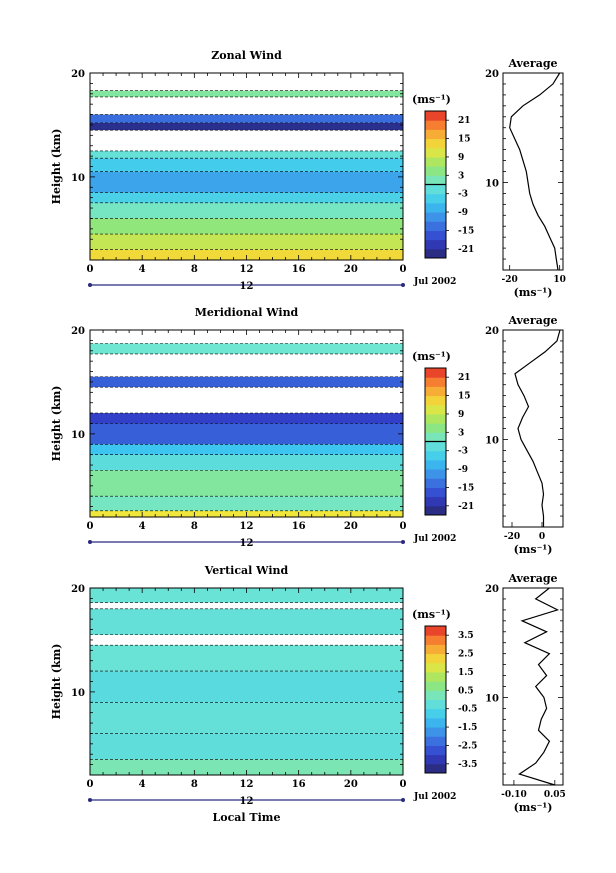 The image size is (616, 873). Describe the element at coordinates (431, 99) in the screenshot. I see `colorbar-unit: (ms⁻¹)` at that location.